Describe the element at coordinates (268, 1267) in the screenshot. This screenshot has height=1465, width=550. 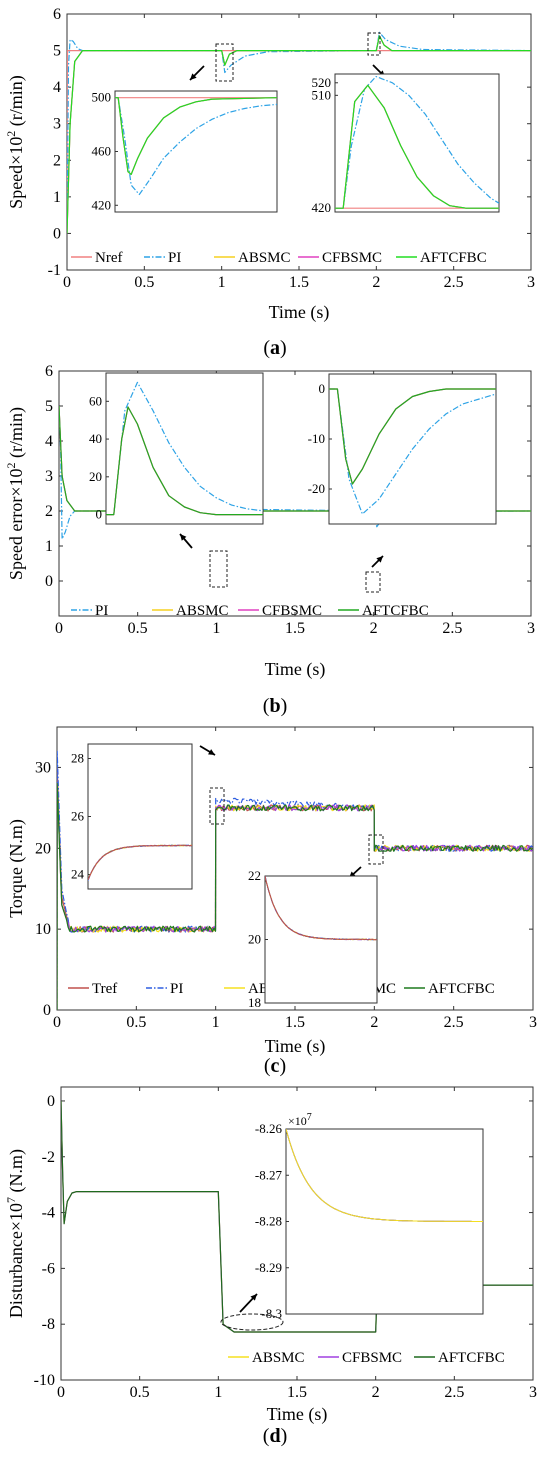
I see `inset-y-tick-label: -8.29` at that location.